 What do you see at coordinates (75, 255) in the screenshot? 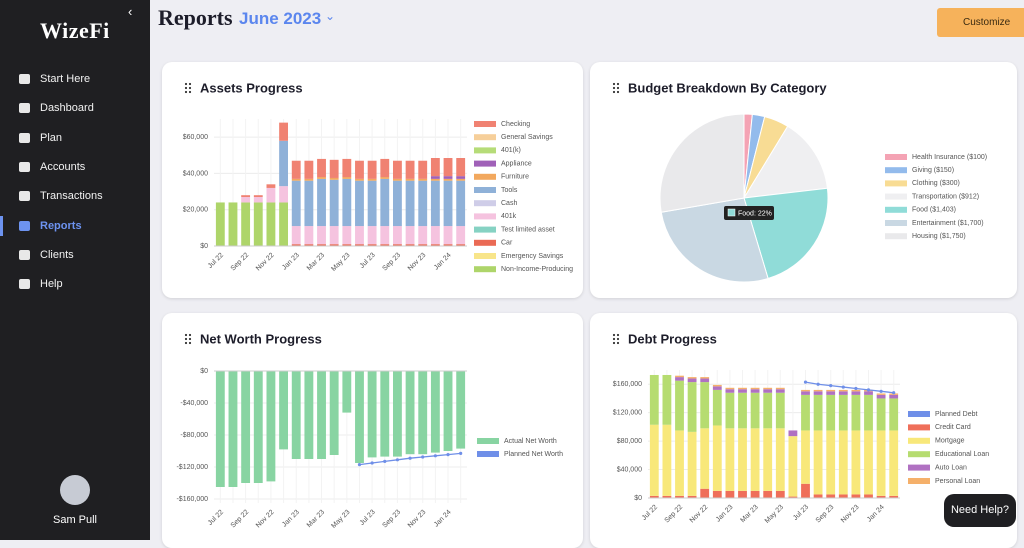
I see `nav-item: Clients` at bounding box center [75, 255].